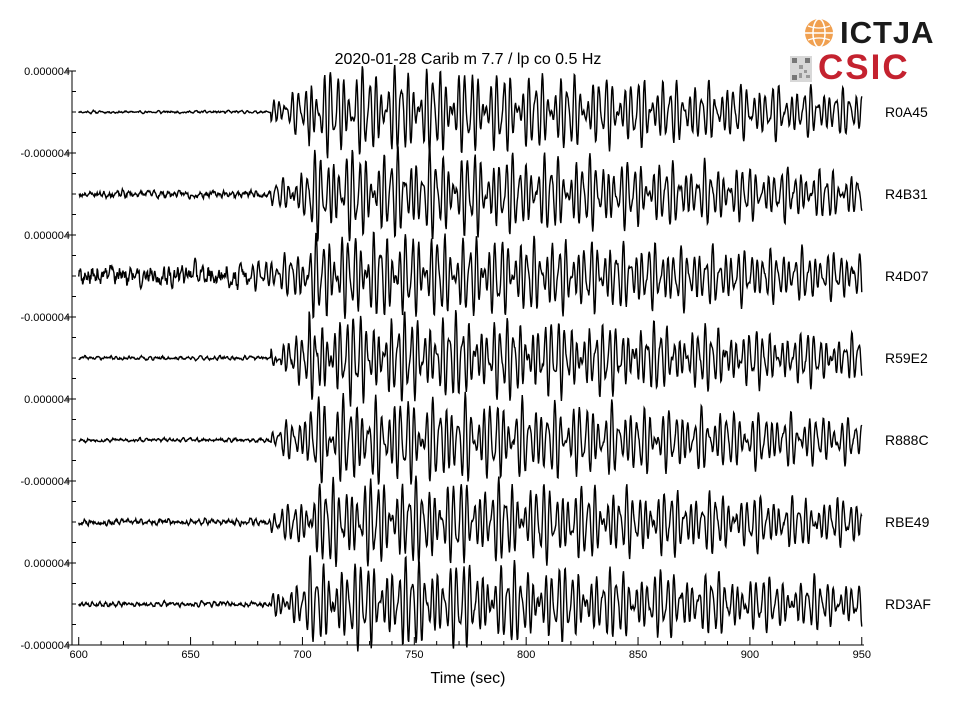  I want to click on logo-ictja-text: ICTJA, so click(887, 32).